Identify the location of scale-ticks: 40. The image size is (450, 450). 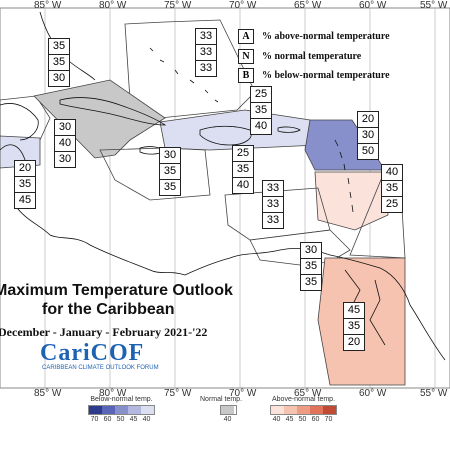
(231, 419).